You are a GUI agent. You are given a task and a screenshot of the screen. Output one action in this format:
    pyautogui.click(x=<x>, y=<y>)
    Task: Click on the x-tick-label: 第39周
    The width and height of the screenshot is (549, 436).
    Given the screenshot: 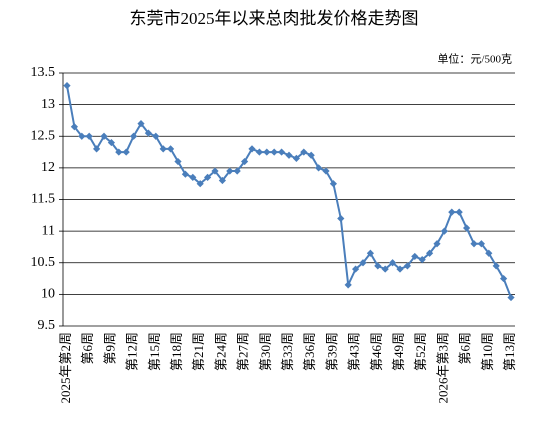 What is the action you would take?
    pyautogui.click(x=331, y=351)
    